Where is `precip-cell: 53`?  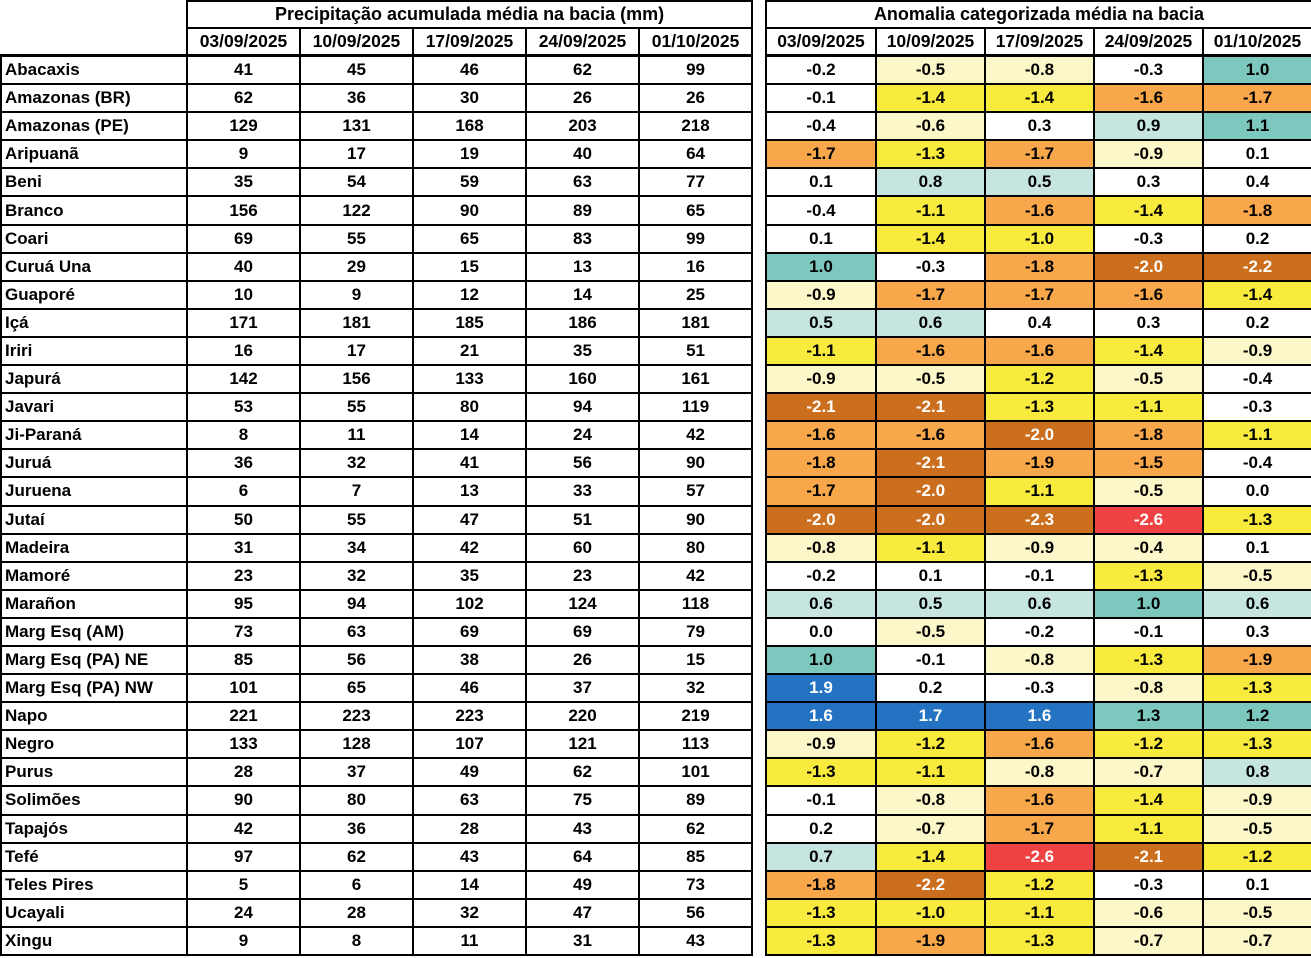
precip-cell: 53 is located at coordinates (243, 407).